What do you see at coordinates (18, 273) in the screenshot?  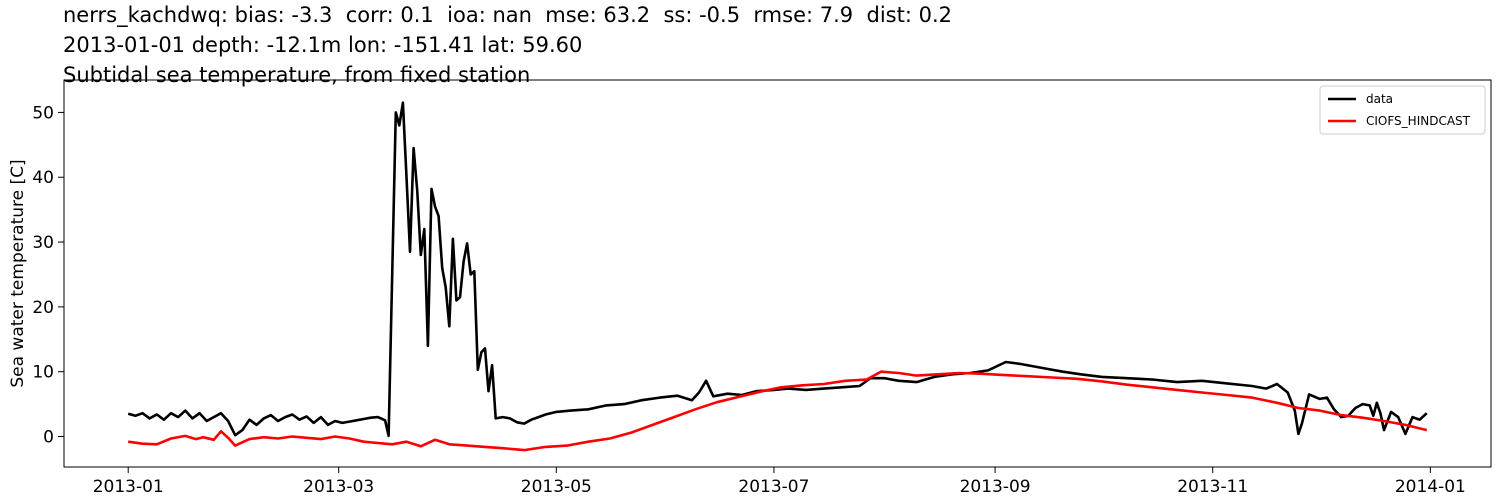 I see `y-axis-label: Sea water temperature [C]` at bounding box center [18, 273].